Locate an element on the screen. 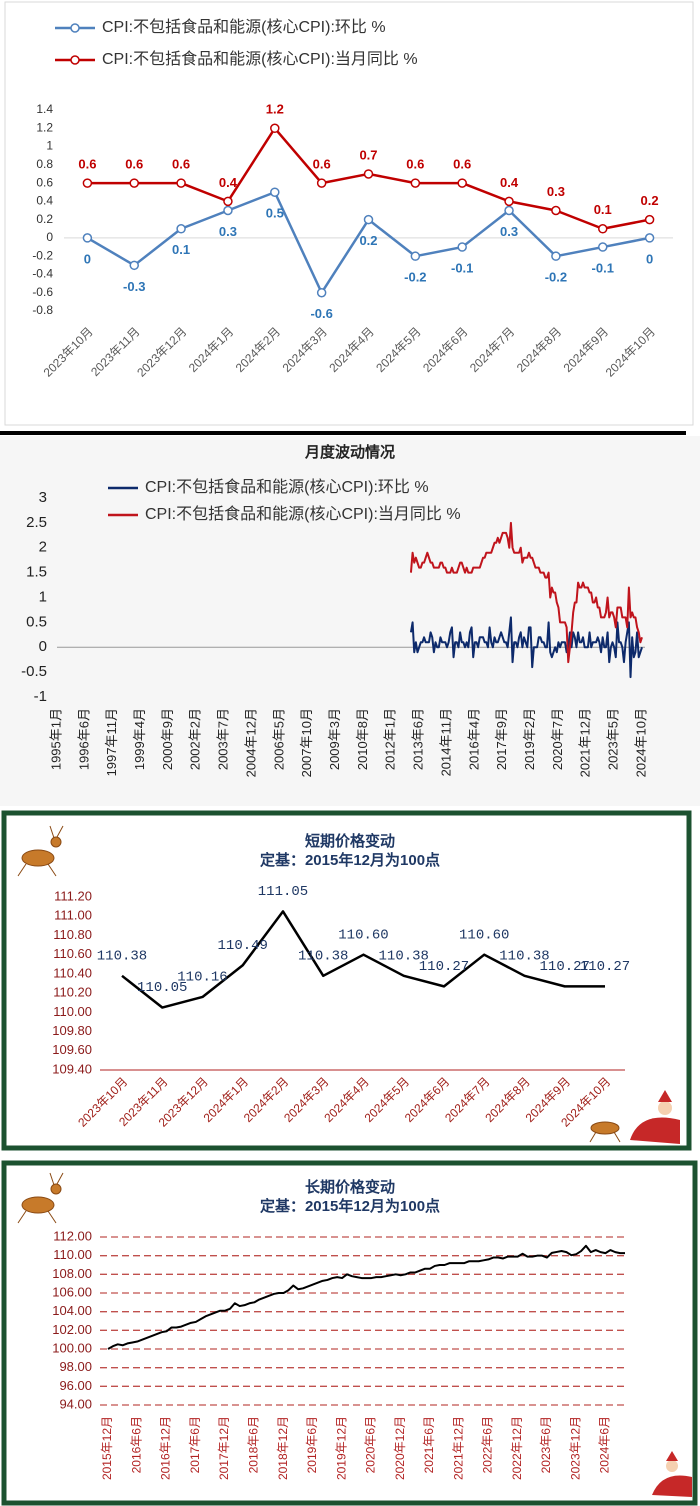  x-tick-label: 2018年12月 is located at coordinates (283, 1448).